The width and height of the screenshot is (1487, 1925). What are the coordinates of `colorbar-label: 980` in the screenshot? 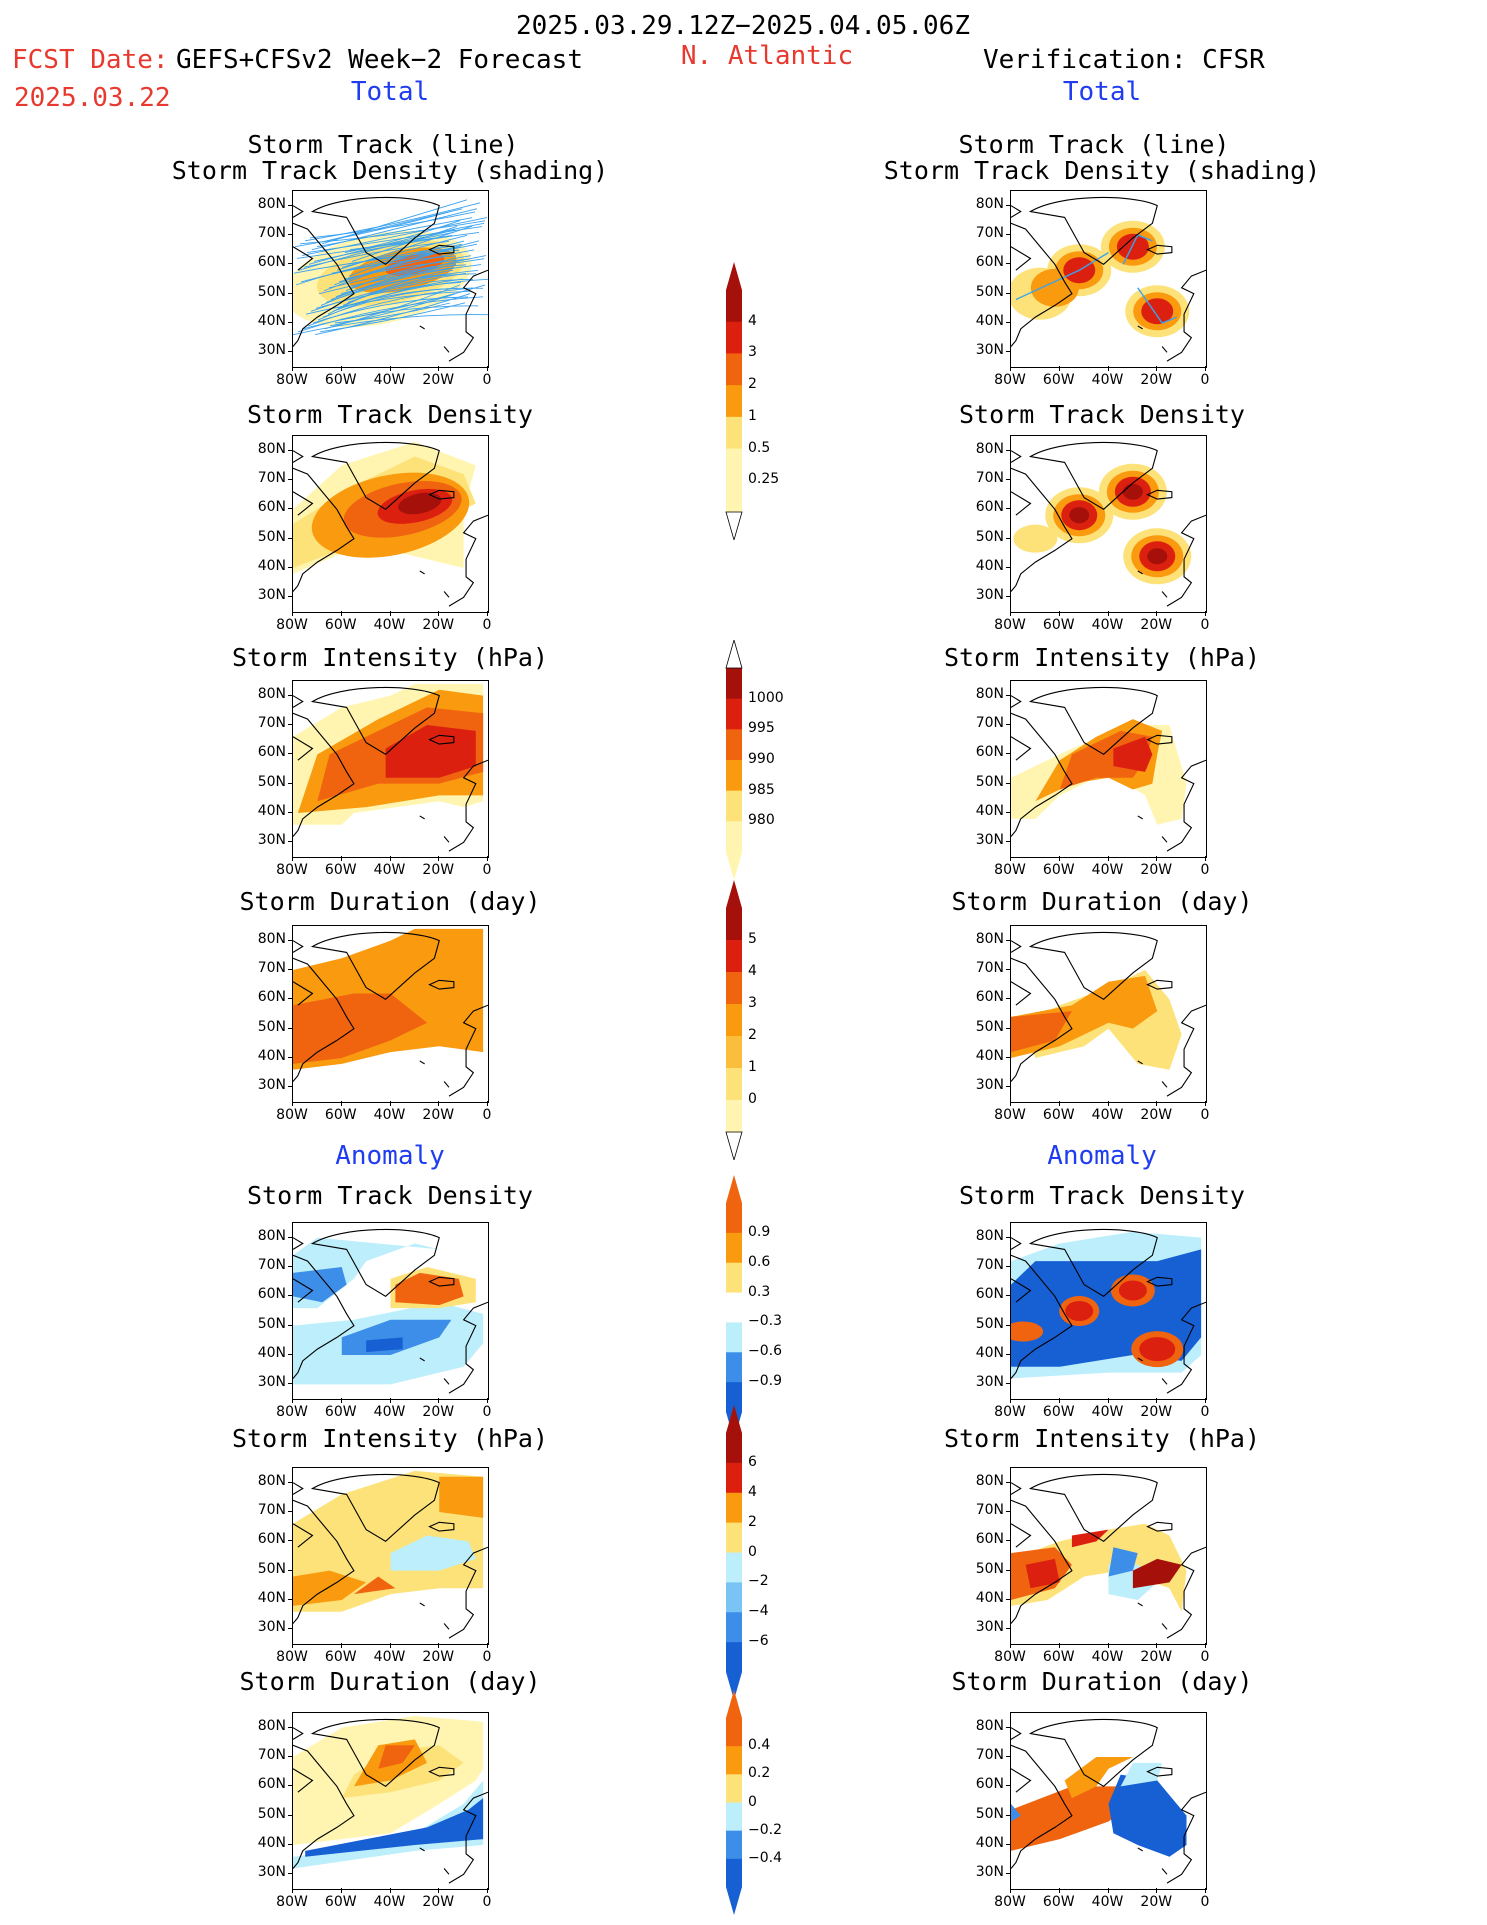 It's located at (761, 820).